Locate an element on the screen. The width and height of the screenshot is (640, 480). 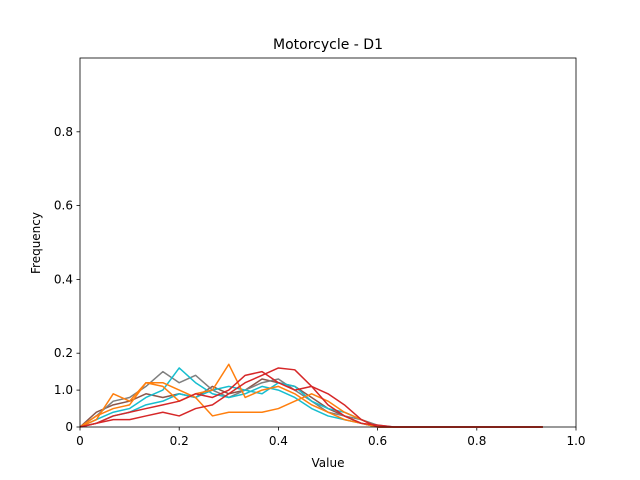
x-tick-label: 0.4 is located at coordinates (278, 441).